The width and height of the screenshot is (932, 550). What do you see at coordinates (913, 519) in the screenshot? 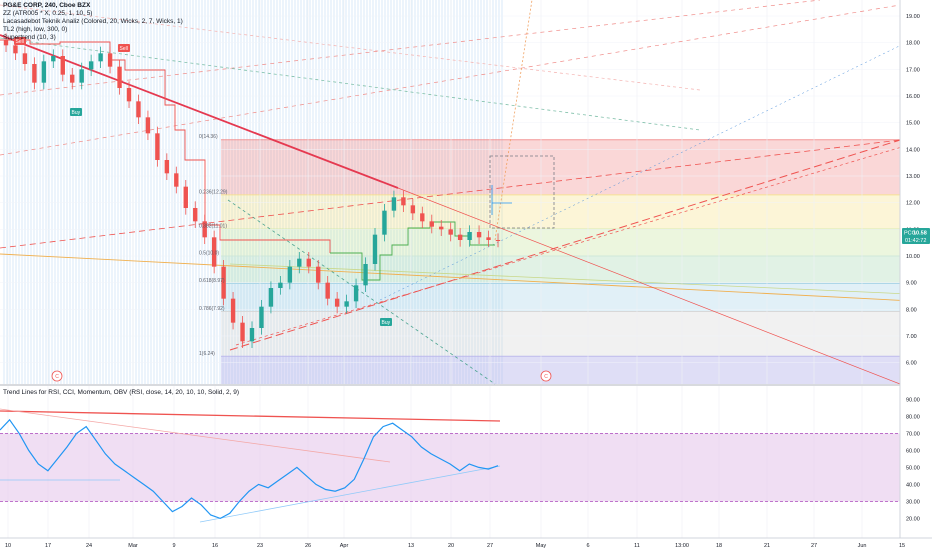
I see `rsi-tick: 20.00` at bounding box center [913, 519].